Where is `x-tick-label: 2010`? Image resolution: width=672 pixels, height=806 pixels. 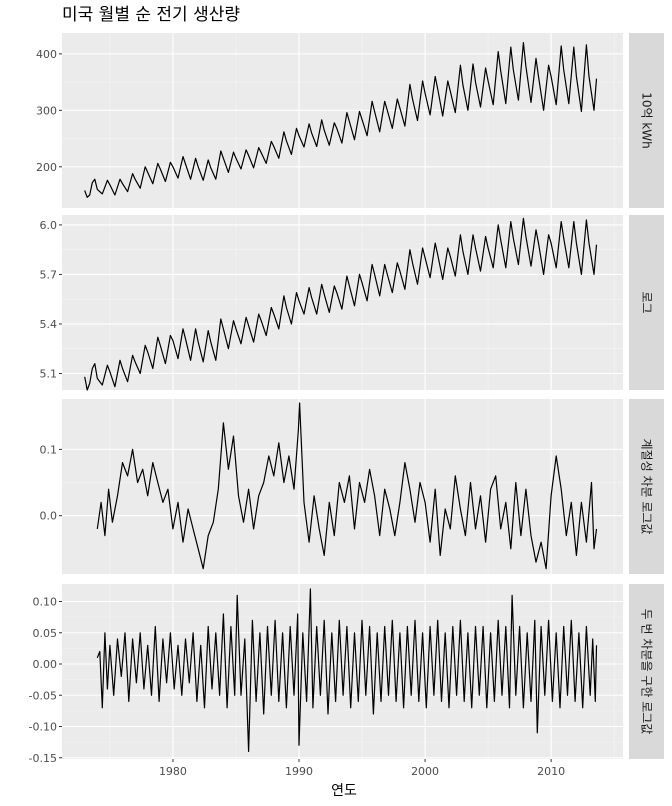
x-tick-label: 2010 is located at coordinates (551, 771).